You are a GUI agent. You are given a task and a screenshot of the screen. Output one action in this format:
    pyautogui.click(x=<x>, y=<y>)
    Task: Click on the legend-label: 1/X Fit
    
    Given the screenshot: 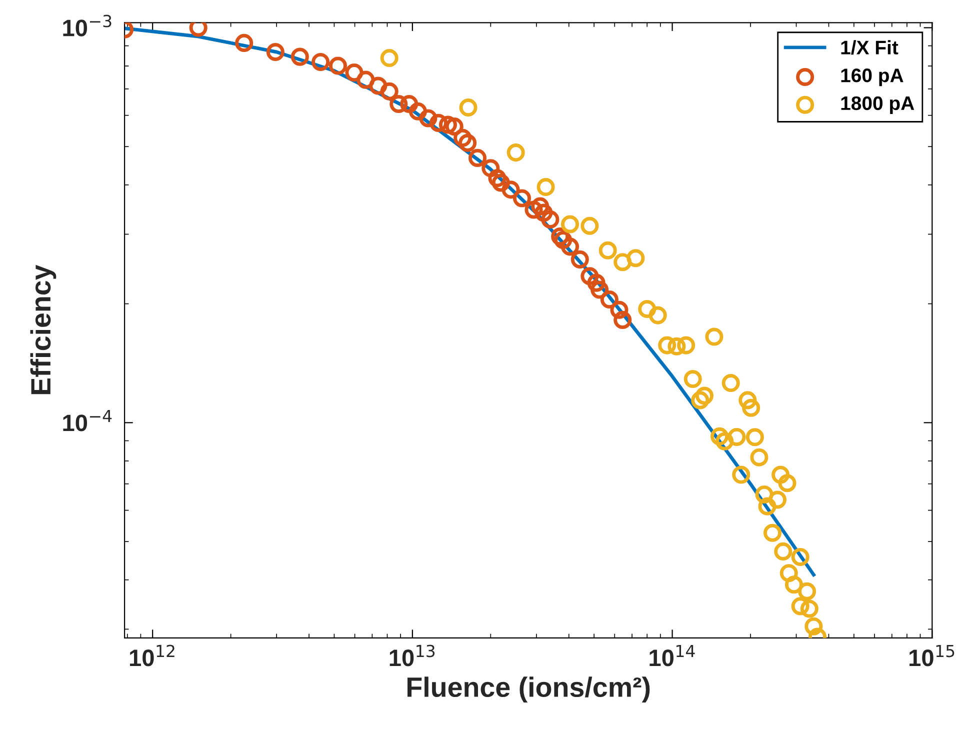 What is the action you would take?
    pyautogui.click(x=869, y=47)
    